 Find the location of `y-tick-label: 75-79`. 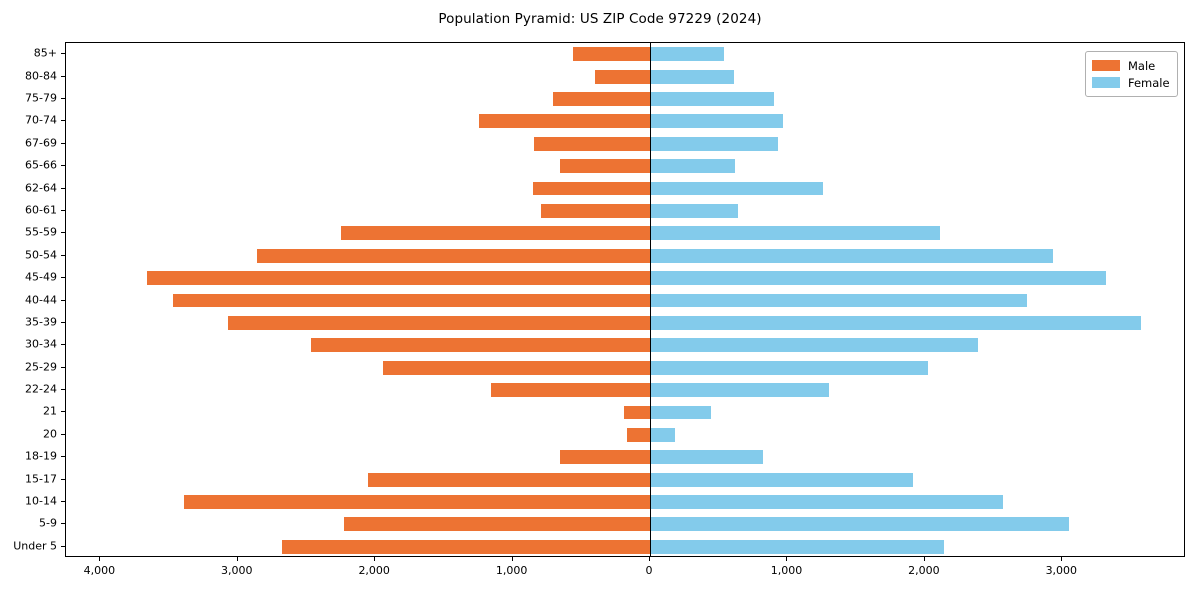

y-tick-label: 75-79 is located at coordinates (41, 98).